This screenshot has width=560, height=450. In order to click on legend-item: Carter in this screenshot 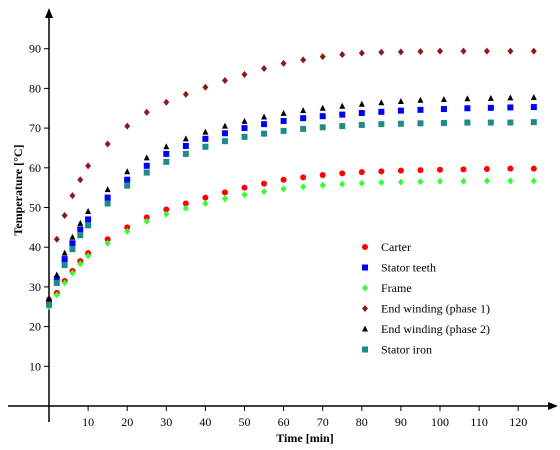, I will do `click(386, 247)`.